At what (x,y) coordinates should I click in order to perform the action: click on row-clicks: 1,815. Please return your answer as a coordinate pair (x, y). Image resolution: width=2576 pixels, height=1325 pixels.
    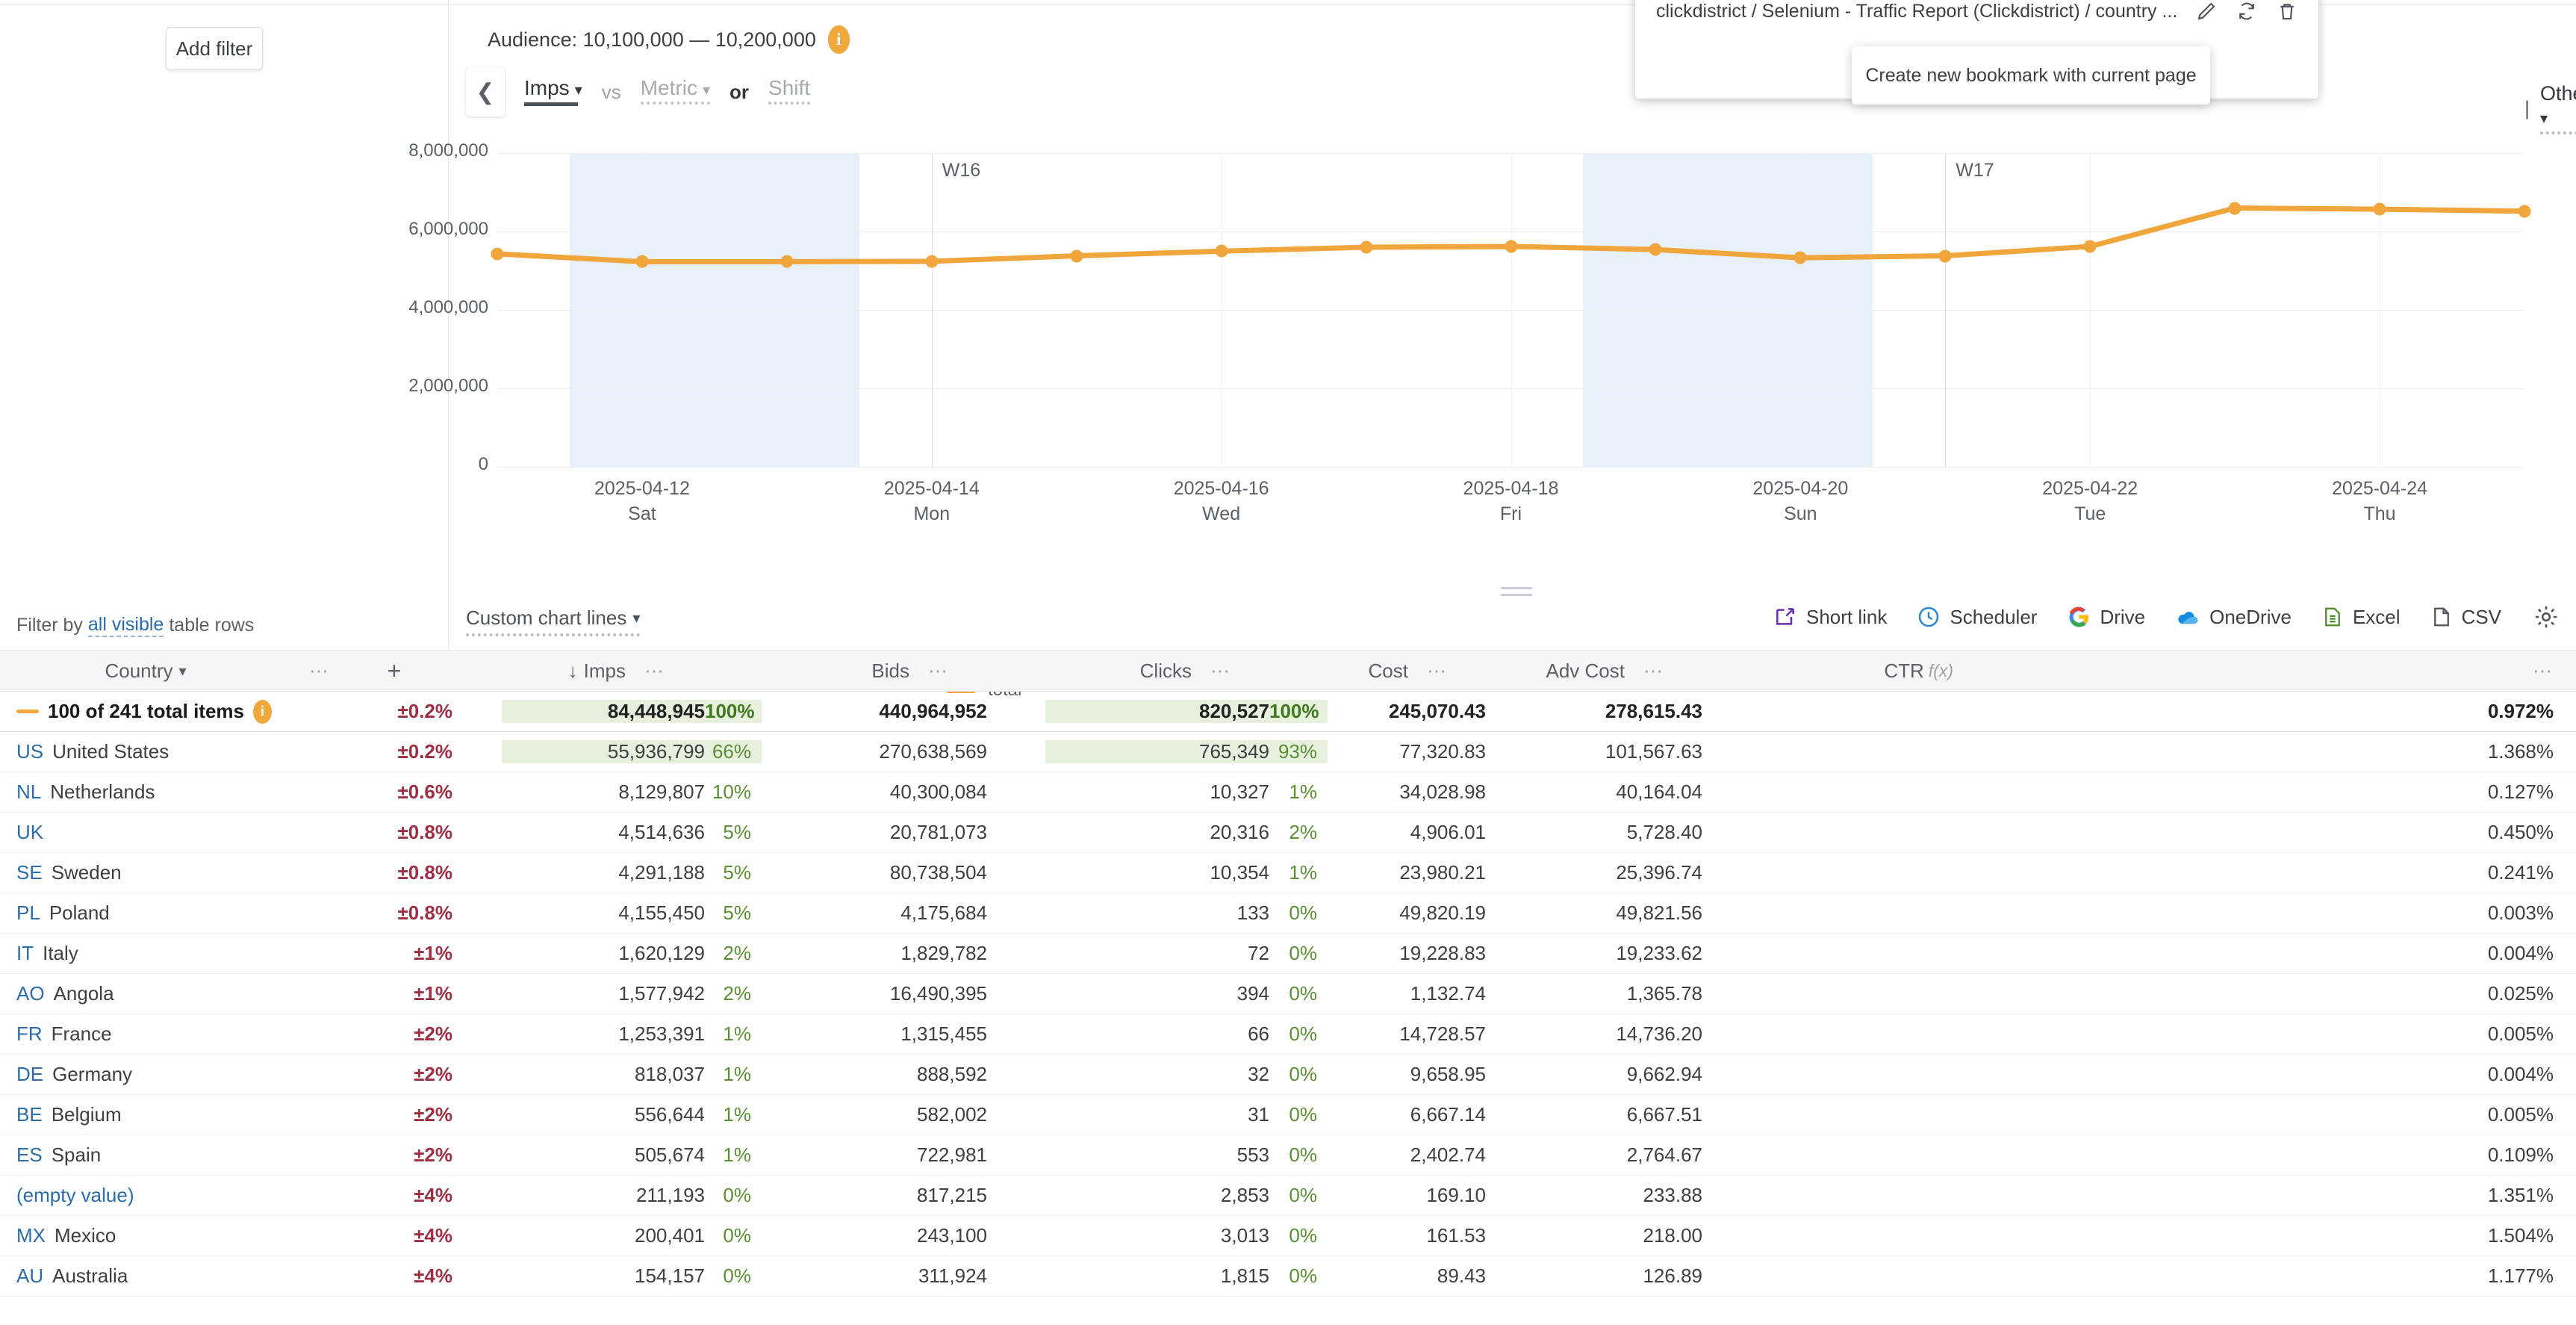
    Looking at the image, I should click on (1244, 1276).